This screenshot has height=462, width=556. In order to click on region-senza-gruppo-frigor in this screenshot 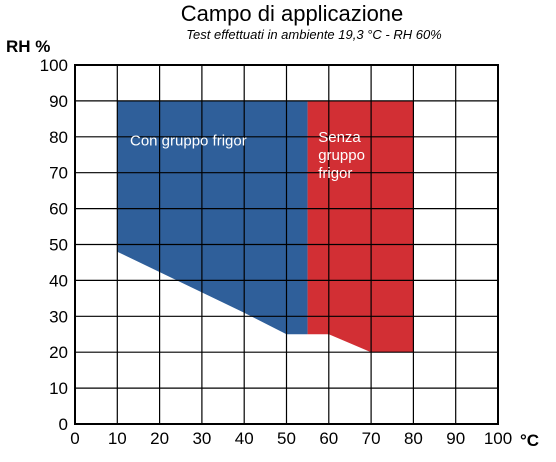, I will do `click(360, 226)`.